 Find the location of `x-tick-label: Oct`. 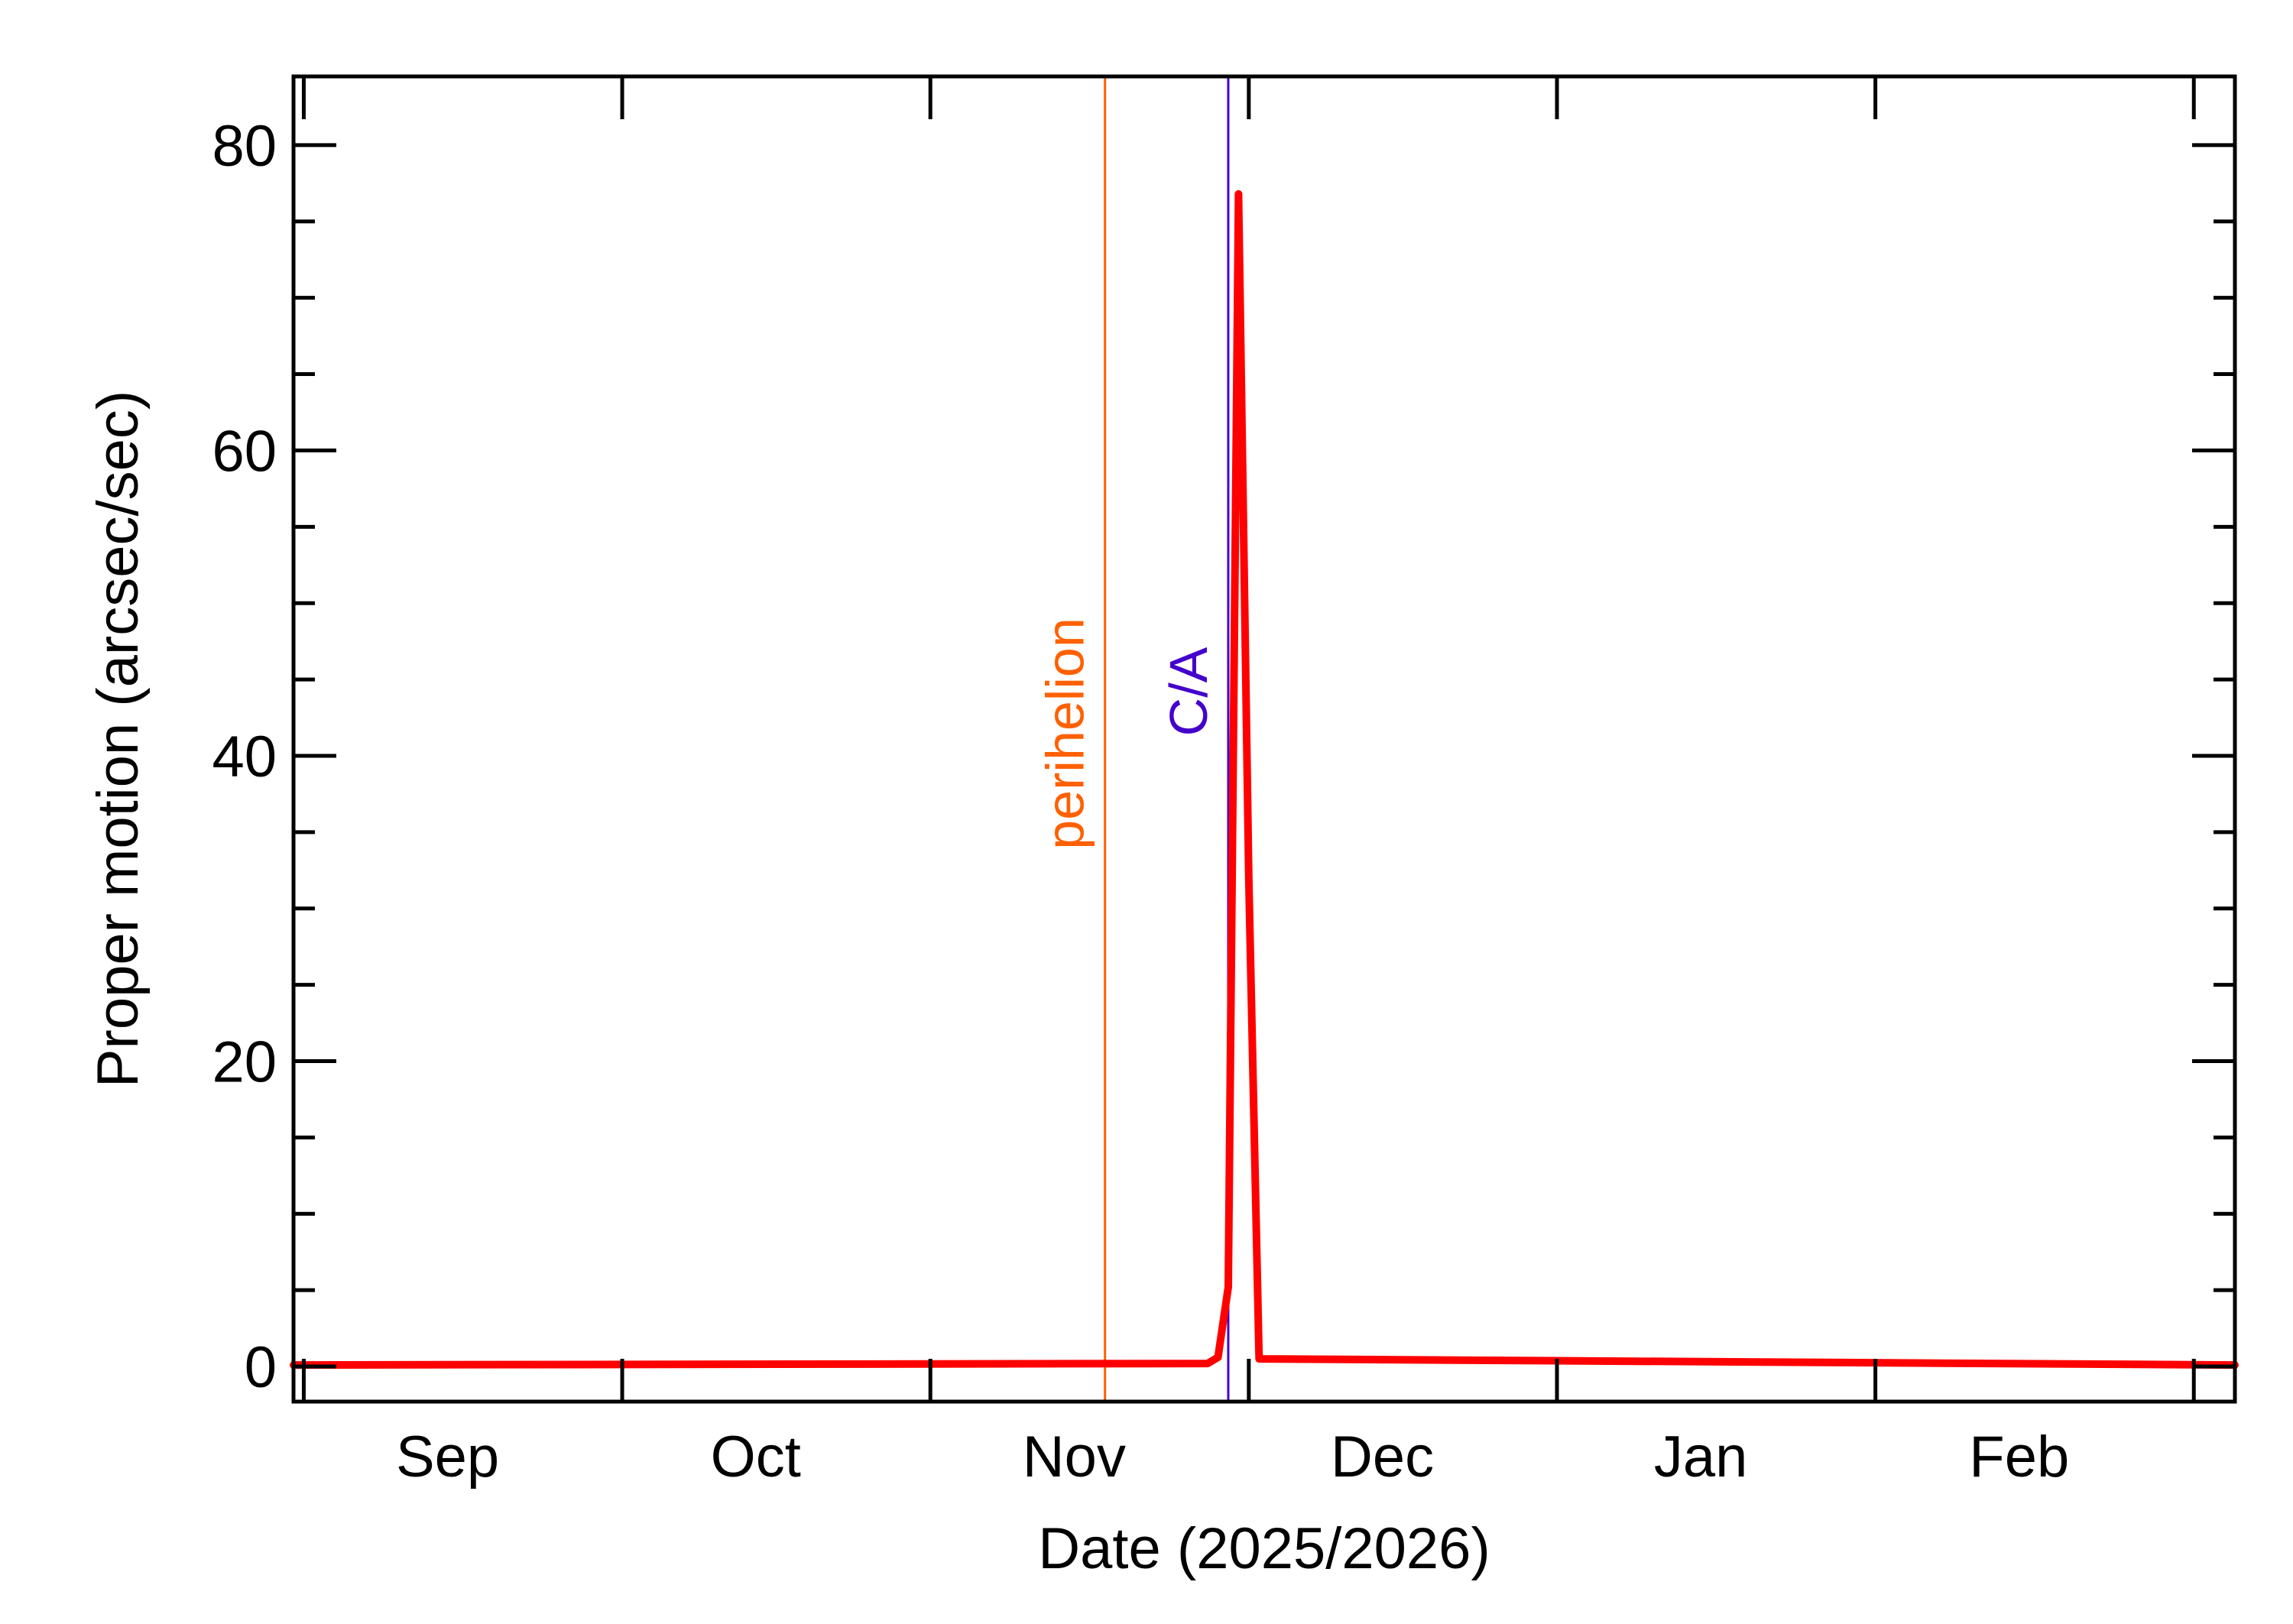

x-tick-label: Oct is located at coordinates (756, 1457).